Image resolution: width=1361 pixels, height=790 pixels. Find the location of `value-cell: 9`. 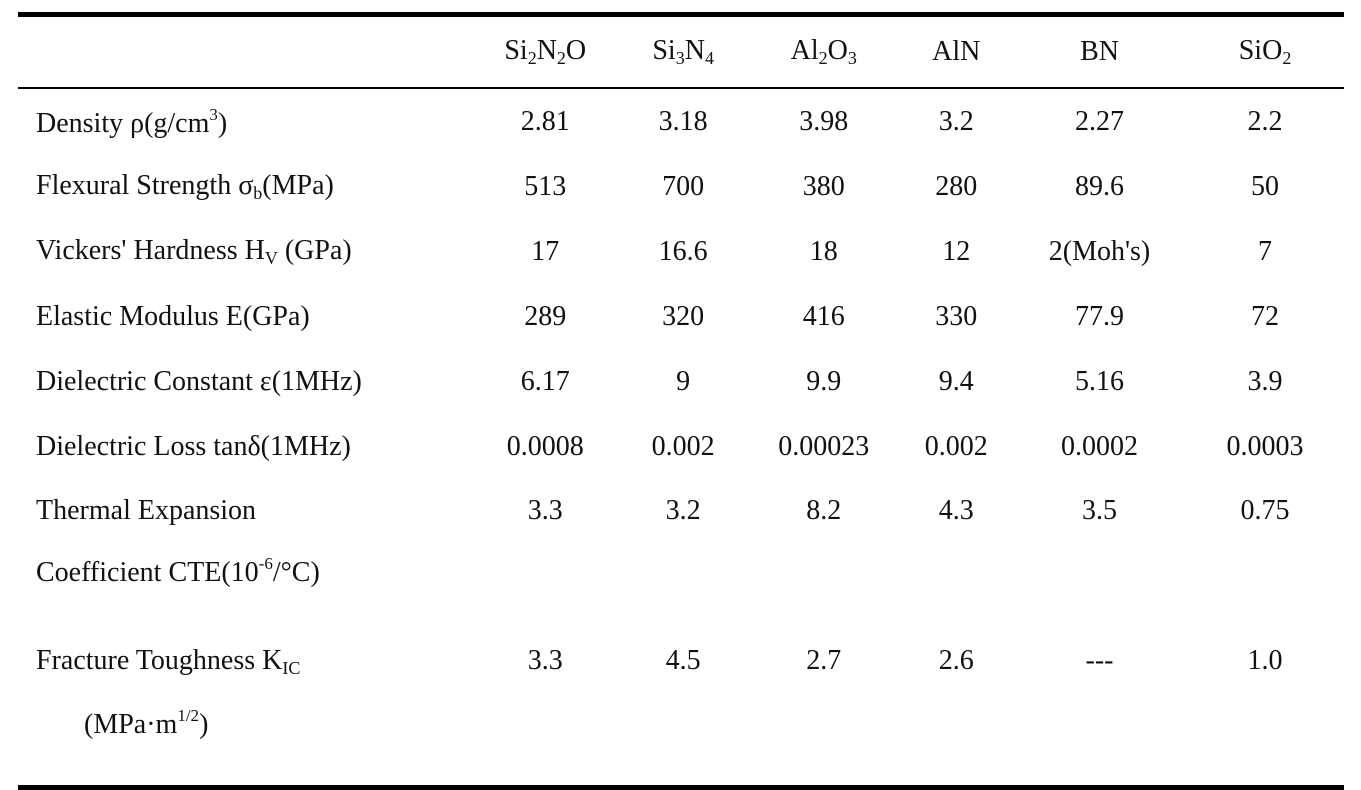

value-cell: 9 is located at coordinates (683, 381).